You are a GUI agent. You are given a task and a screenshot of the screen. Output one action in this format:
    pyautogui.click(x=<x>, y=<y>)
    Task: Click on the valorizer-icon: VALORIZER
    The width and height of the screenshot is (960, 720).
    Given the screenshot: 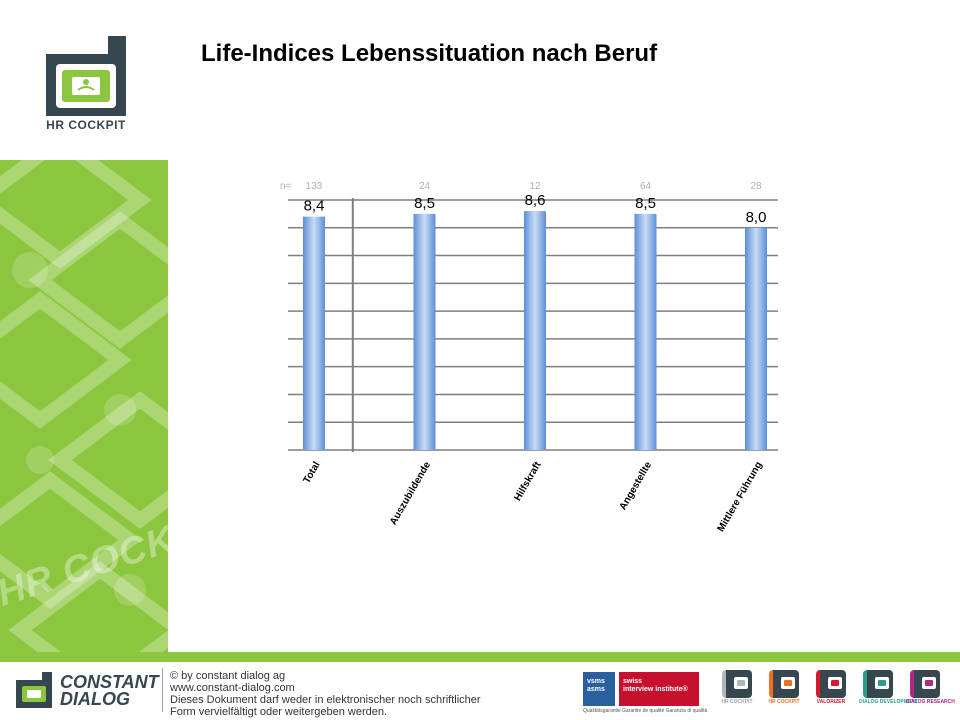 What is the action you would take?
    pyautogui.click(x=831, y=687)
    